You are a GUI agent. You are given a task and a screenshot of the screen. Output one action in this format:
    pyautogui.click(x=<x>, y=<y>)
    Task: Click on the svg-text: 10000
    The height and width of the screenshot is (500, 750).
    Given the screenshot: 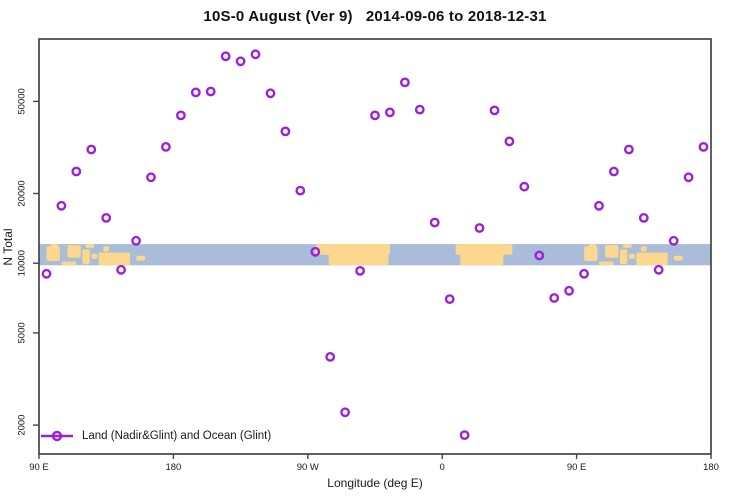 What is the action you would take?
    pyautogui.click(x=22, y=263)
    